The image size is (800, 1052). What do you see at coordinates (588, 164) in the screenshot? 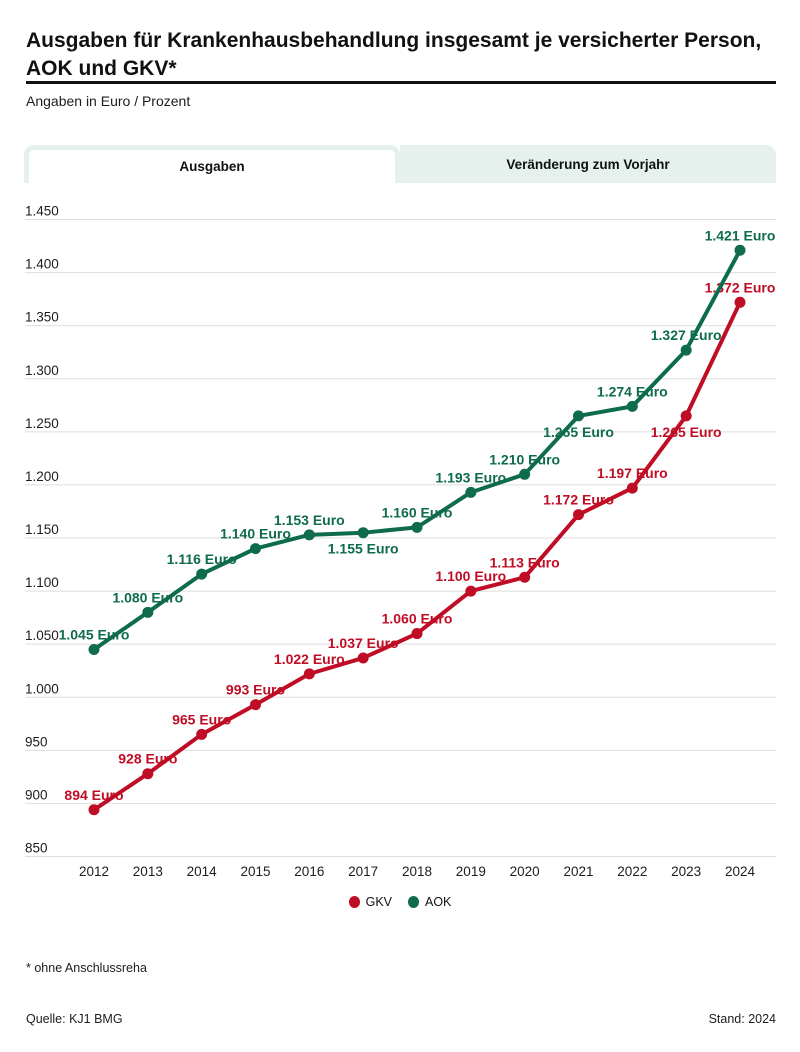
I see `tab-veraenderung-zum-vorjahr: Veränderung zum Vorjahr` at bounding box center [588, 164].